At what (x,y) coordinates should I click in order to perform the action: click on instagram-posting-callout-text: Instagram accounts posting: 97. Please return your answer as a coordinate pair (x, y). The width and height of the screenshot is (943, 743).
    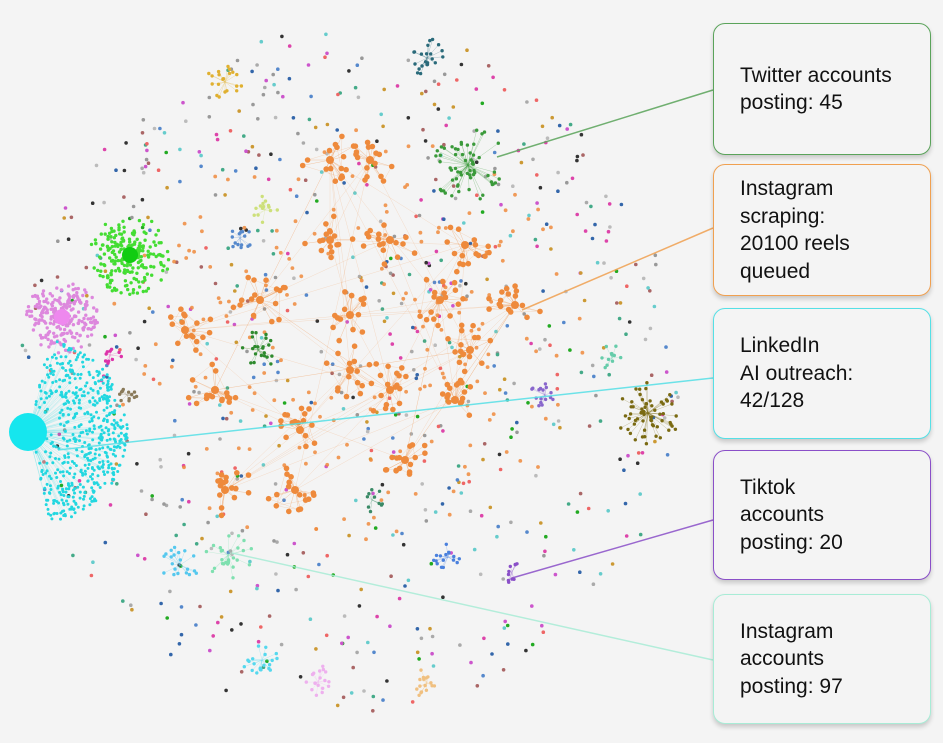
    Looking at the image, I should click on (791, 659).